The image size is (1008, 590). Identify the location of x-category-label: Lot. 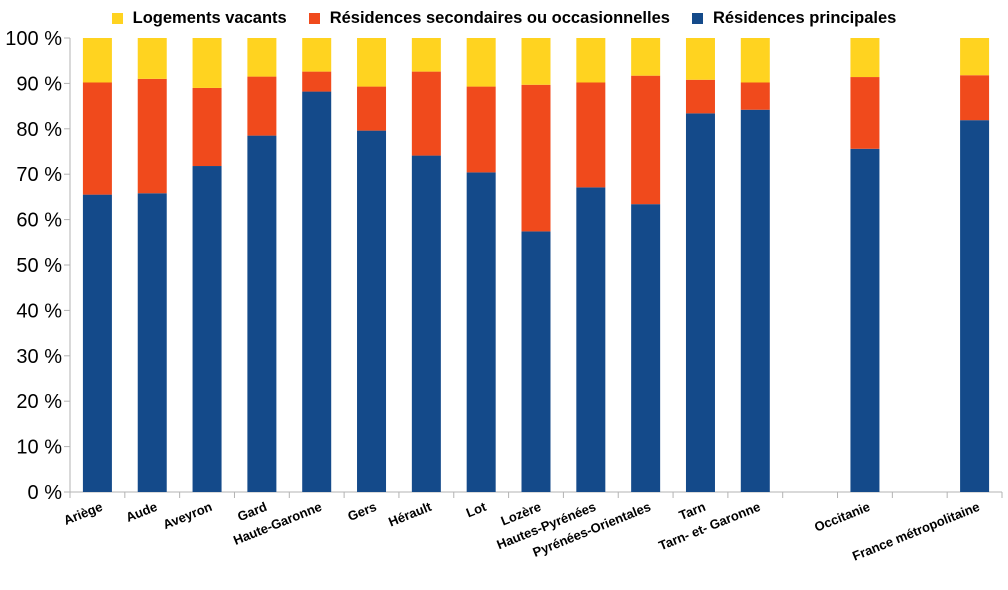
(476, 510).